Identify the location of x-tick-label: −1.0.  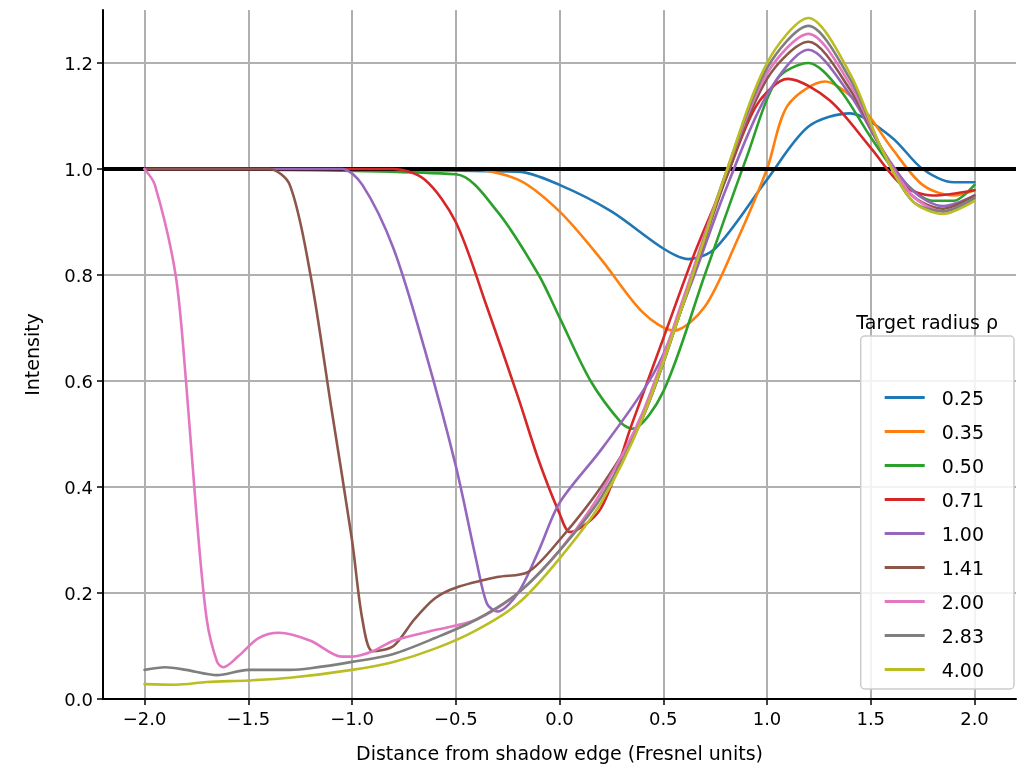
(352, 718).